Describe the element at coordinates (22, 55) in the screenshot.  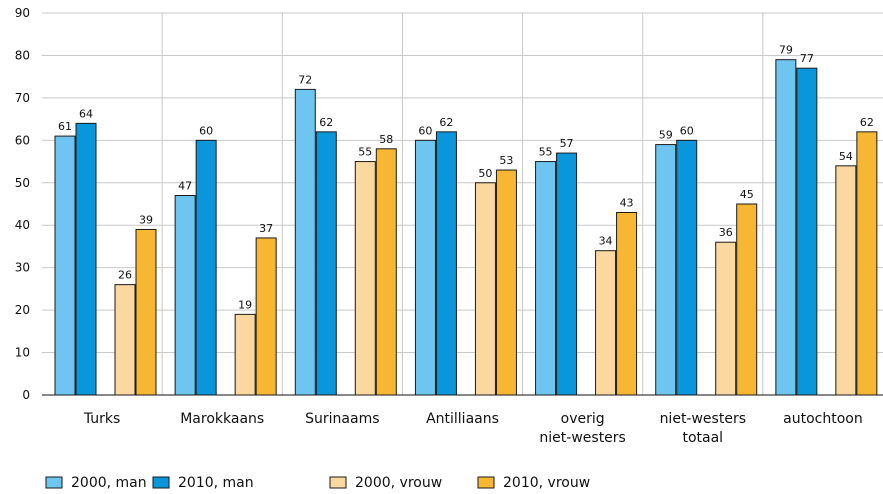
I see `y-tick-label: 80` at that location.